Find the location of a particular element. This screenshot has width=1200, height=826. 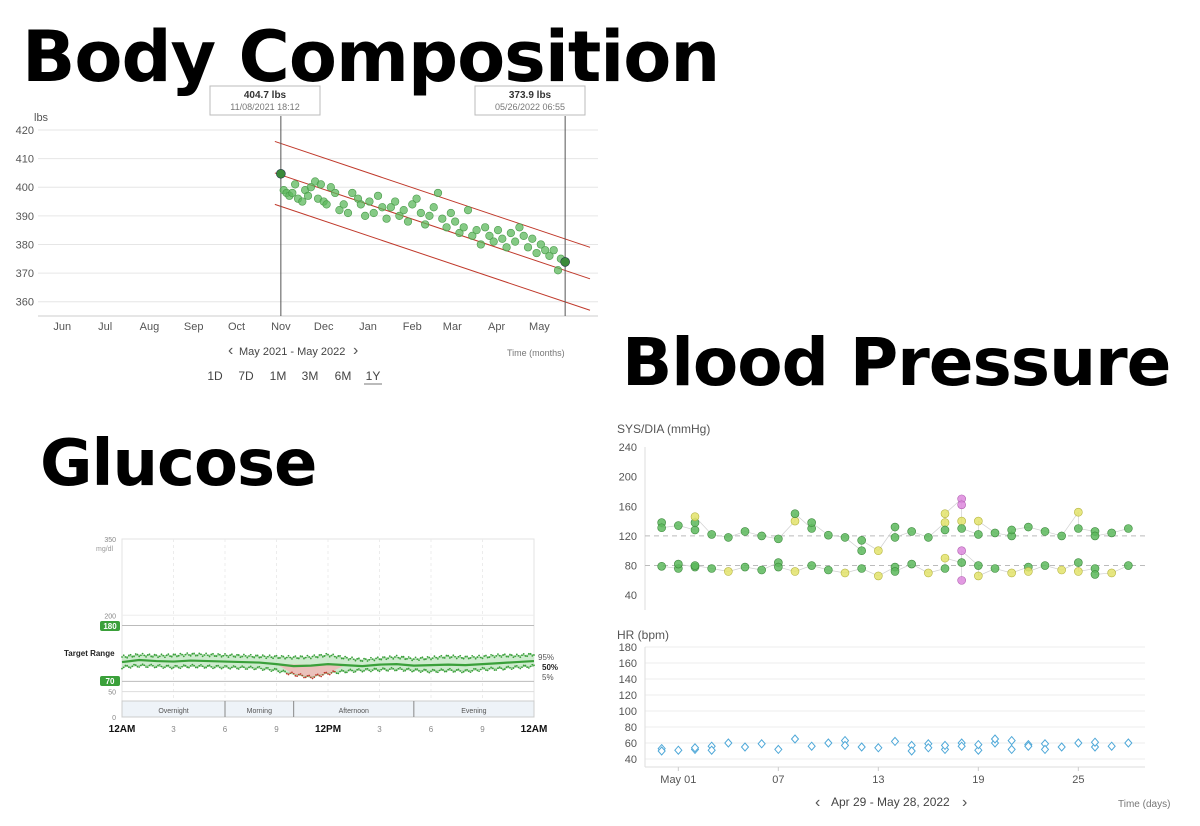

bc-x-tick-label: Aug is located at coordinates (150, 327).